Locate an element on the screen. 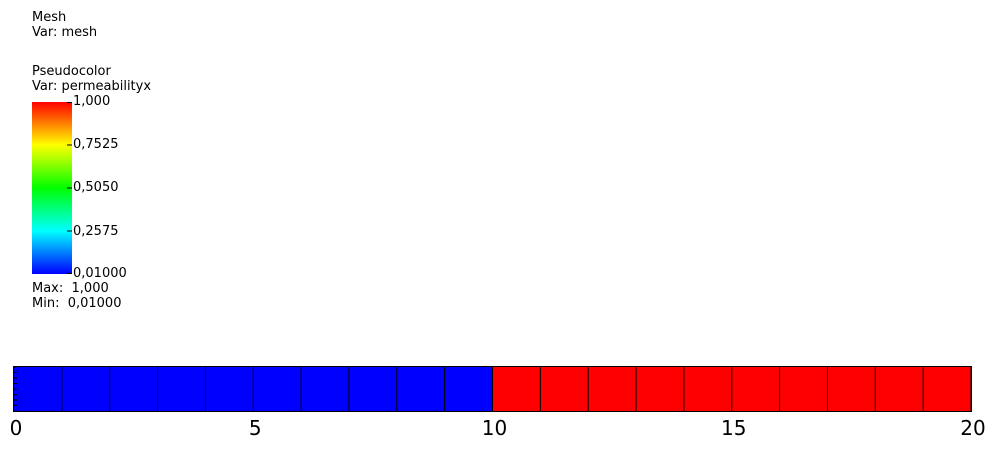 Image resolution: width=996 pixels, height=457 pixels. colorbar is located at coordinates (52, 188).